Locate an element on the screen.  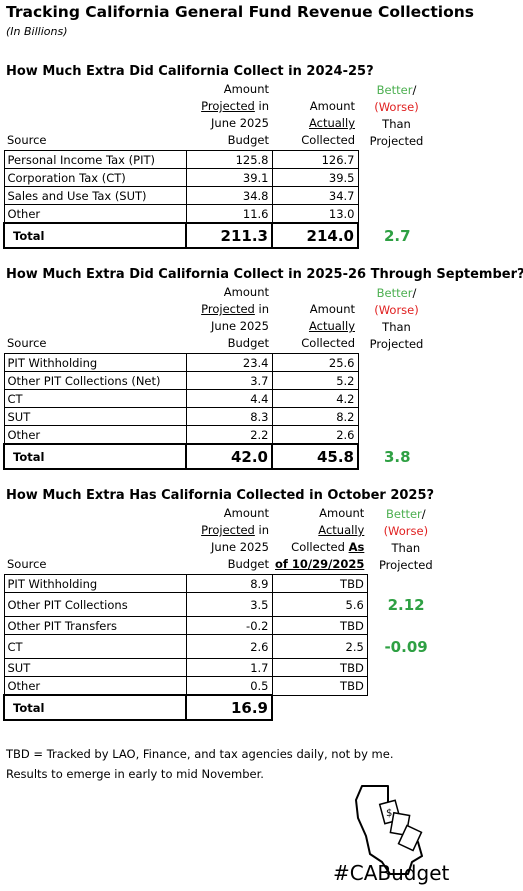
row: Personal Income Tax (PIT) 125.8 126.7 is located at coordinates (219, 159).